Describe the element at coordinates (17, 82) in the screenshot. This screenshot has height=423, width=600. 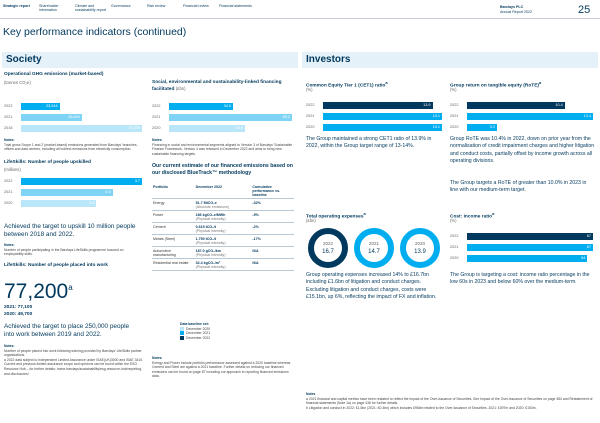
I see `kpi-unit: (tonnes CO₂e)` at that location.